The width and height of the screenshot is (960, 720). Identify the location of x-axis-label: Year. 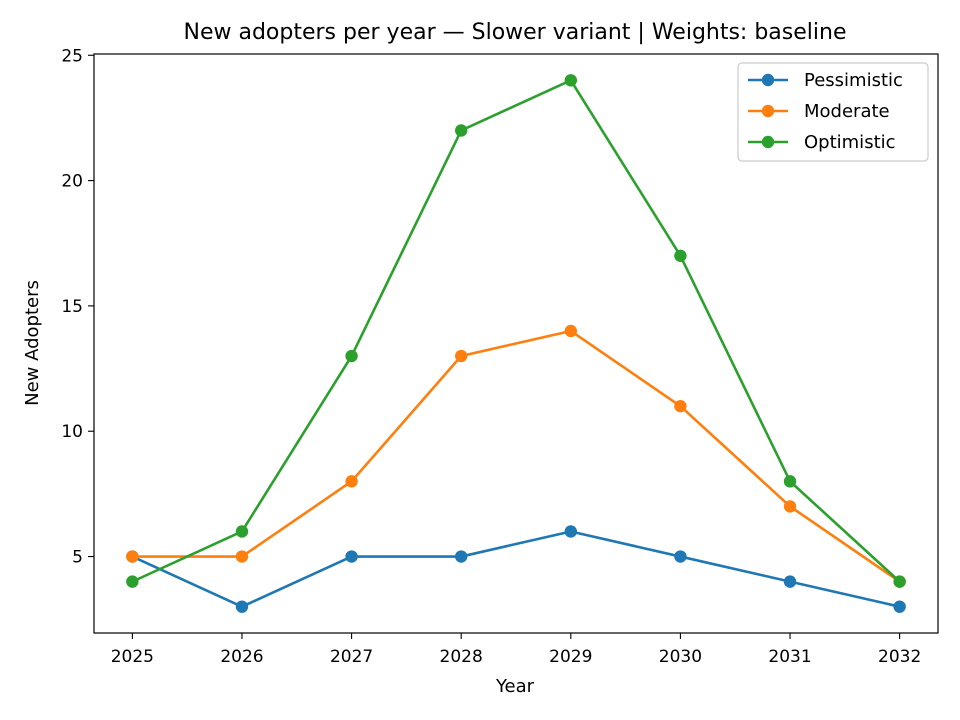
(515, 686).